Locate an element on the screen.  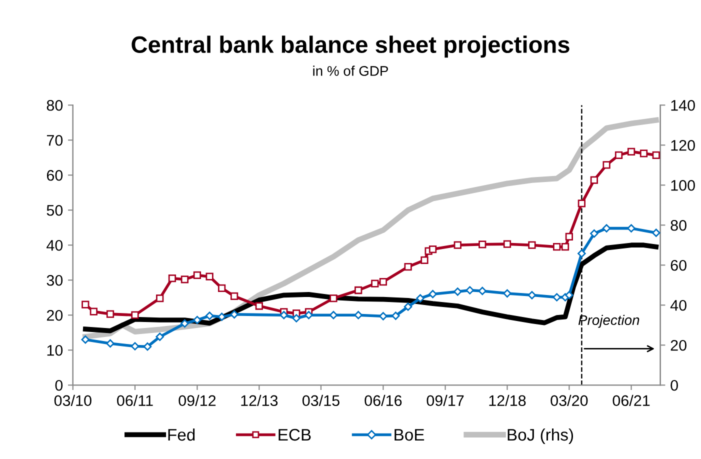
y2-tick-label: 60 is located at coordinates (678, 265).